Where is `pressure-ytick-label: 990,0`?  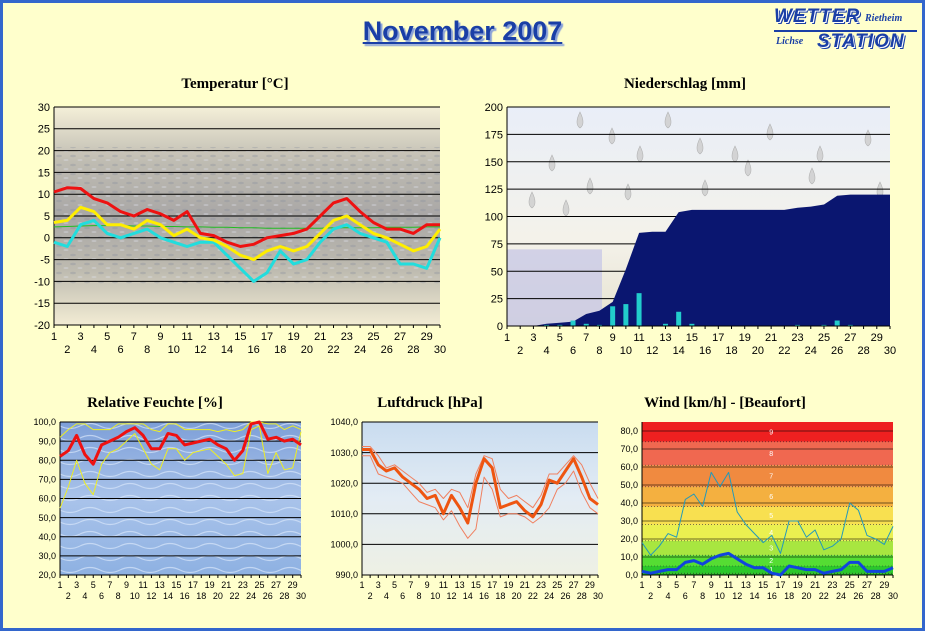
pressure-ytick-label: 990,0 is located at coordinates (346, 575).